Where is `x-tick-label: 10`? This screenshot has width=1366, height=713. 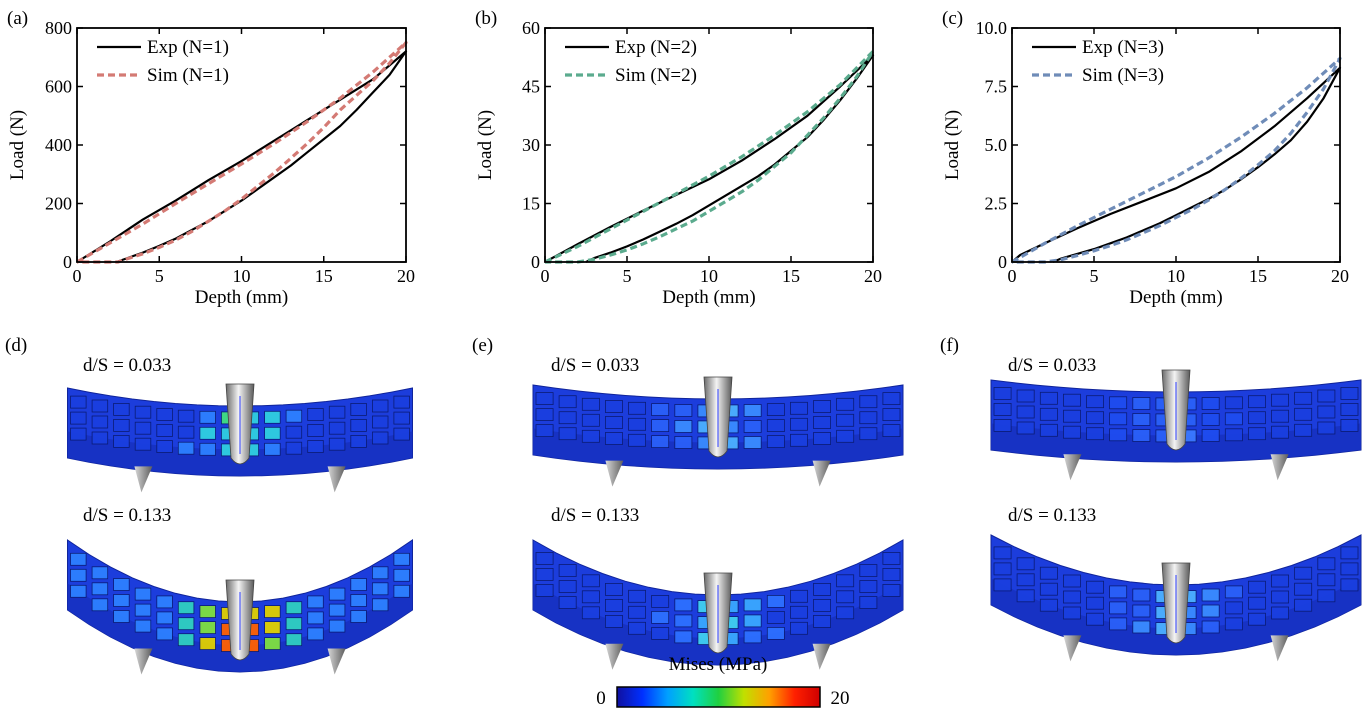
x-tick-label: 10 is located at coordinates (709, 276).